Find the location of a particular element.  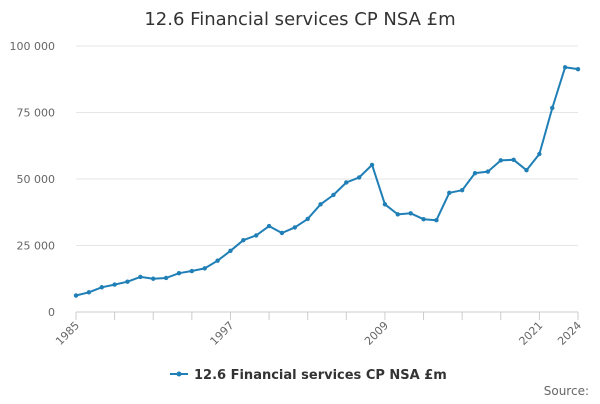

y-axis: 0 25 000 50 000 75 000 100 000 is located at coordinates (33, 179).